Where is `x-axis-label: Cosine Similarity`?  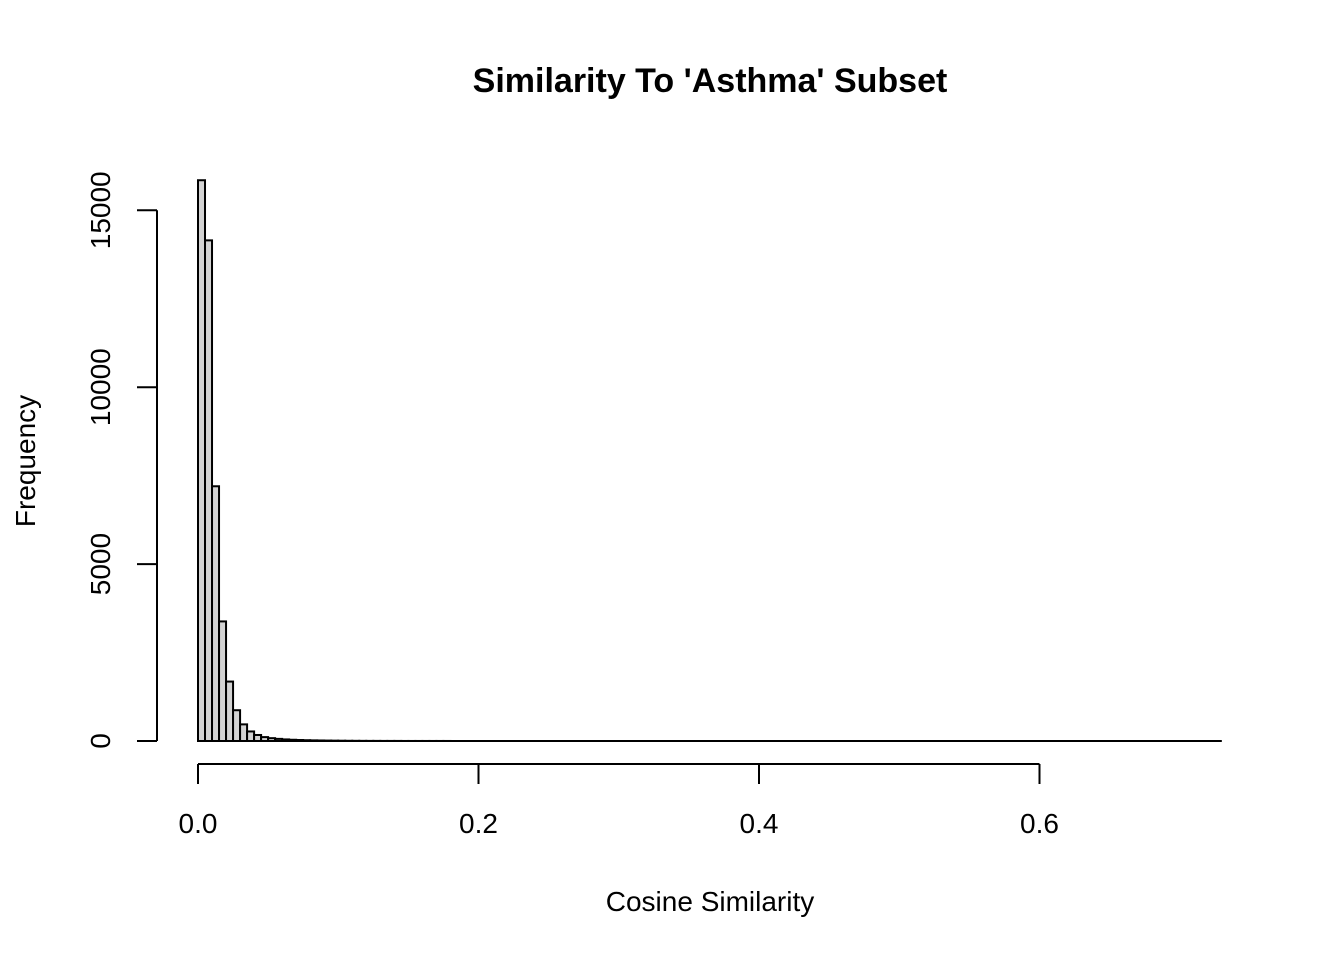 x-axis-label: Cosine Similarity is located at coordinates (710, 901).